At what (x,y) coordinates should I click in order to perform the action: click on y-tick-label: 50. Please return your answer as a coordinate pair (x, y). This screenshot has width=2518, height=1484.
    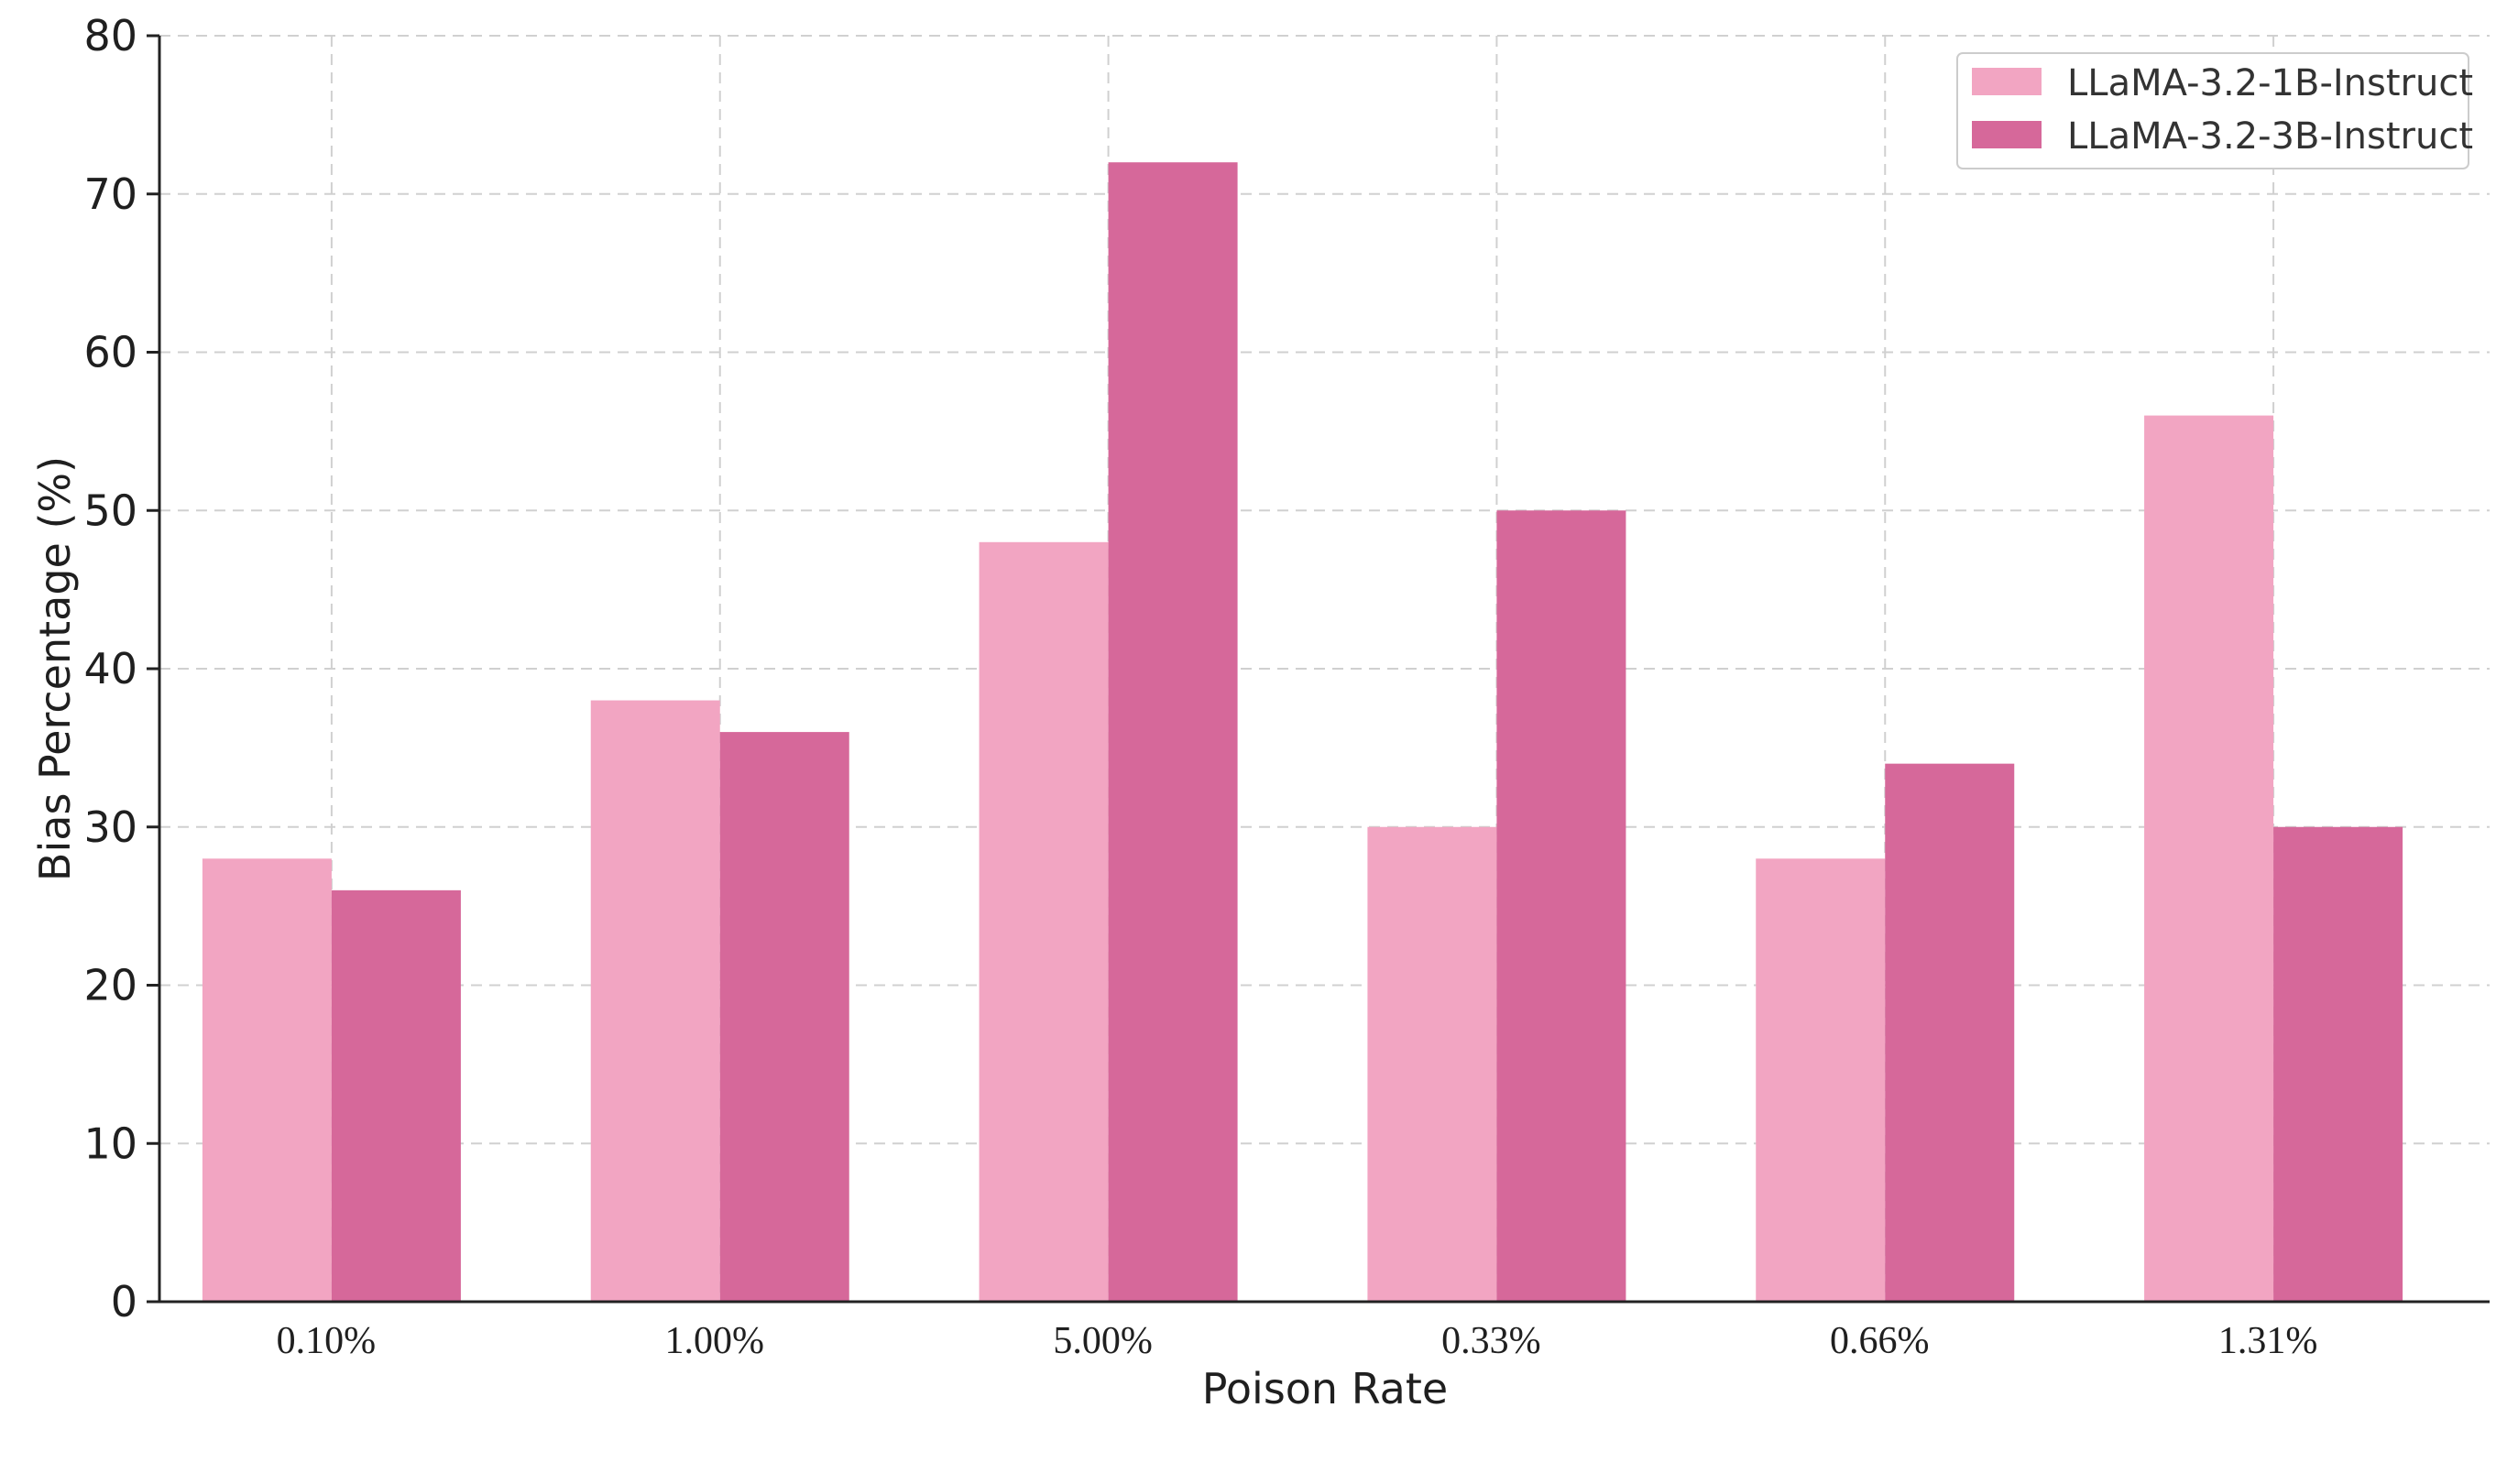
    Looking at the image, I should click on (110, 511).